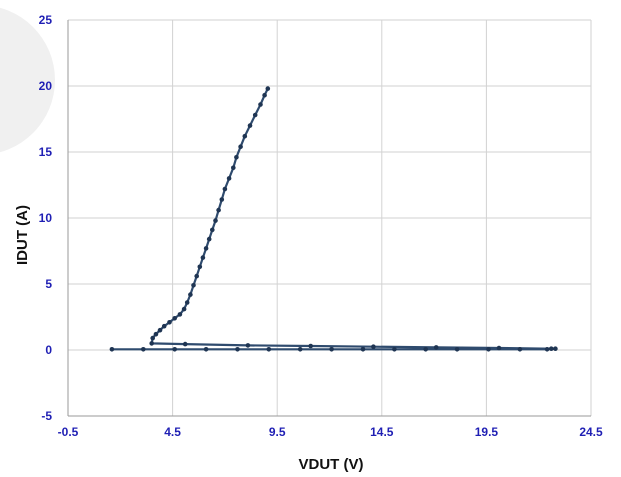 The width and height of the screenshot is (621, 477). What do you see at coordinates (487, 432) in the screenshot?
I see `x-tick-label: 19.5` at bounding box center [487, 432].